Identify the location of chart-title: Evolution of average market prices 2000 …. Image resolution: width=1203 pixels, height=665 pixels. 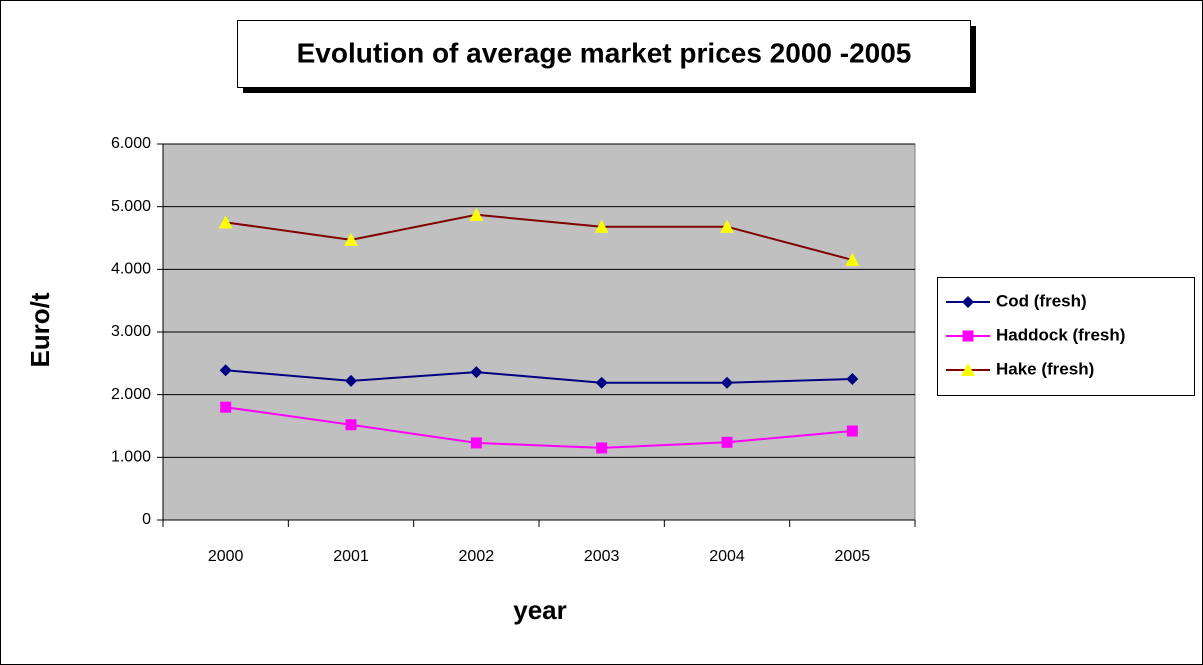
(604, 52).